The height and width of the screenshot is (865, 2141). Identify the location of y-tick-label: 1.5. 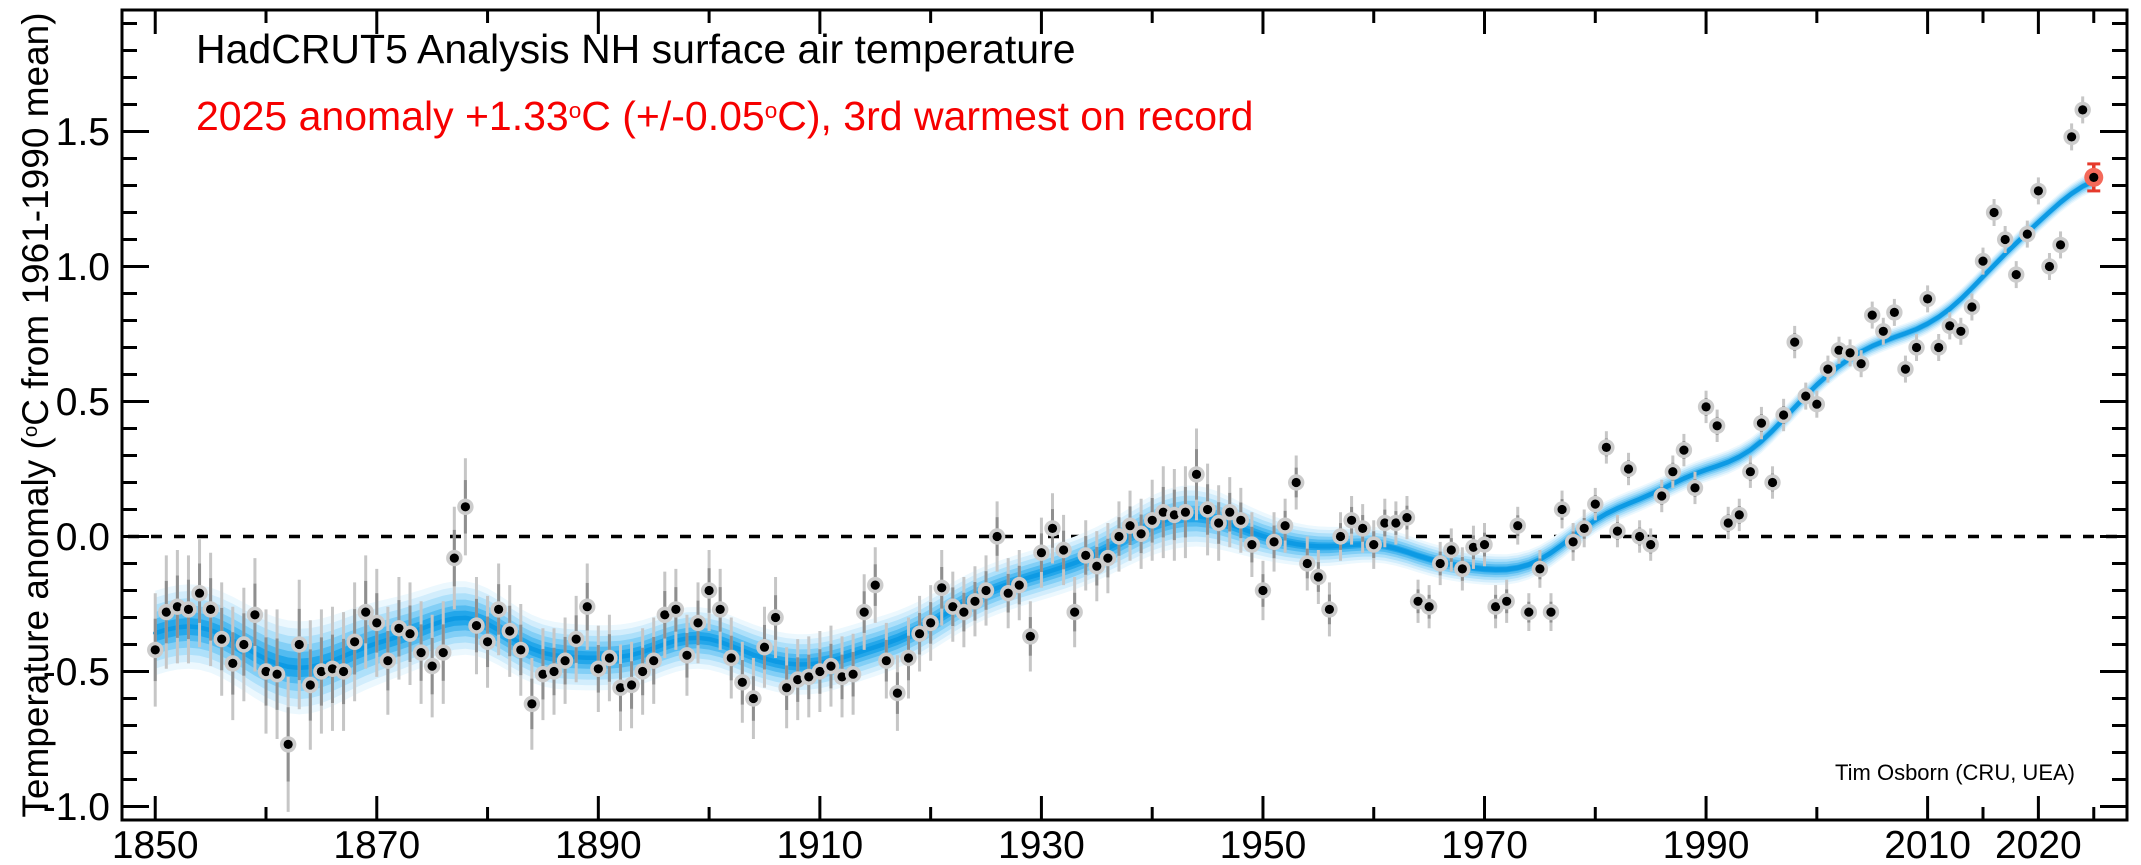
(83, 132).